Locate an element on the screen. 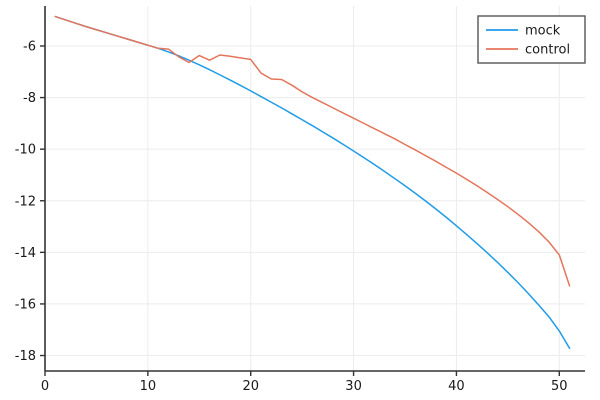 Image resolution: width=600 pixels, height=400 pixels. y-axis-tick-label: -10 is located at coordinates (25, 150).